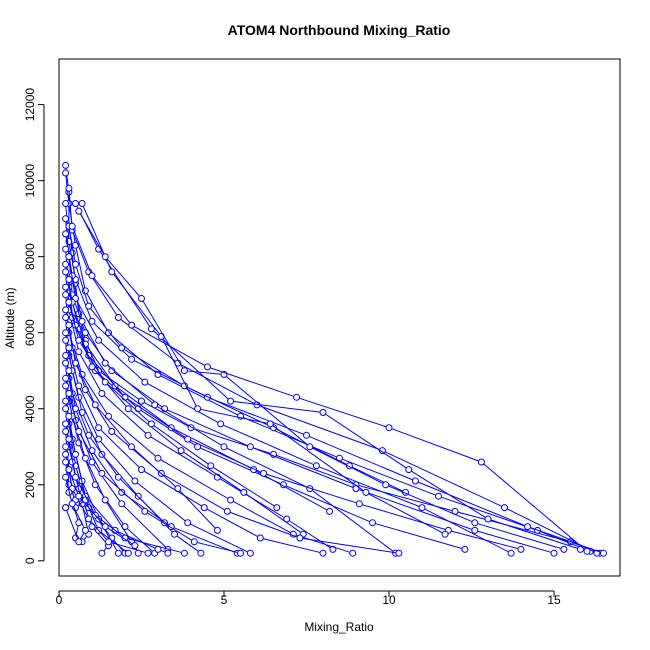  What do you see at coordinates (339, 30) in the screenshot?
I see `chart-title: ATOM4 Northbound Mixing_Ratio` at bounding box center [339, 30].